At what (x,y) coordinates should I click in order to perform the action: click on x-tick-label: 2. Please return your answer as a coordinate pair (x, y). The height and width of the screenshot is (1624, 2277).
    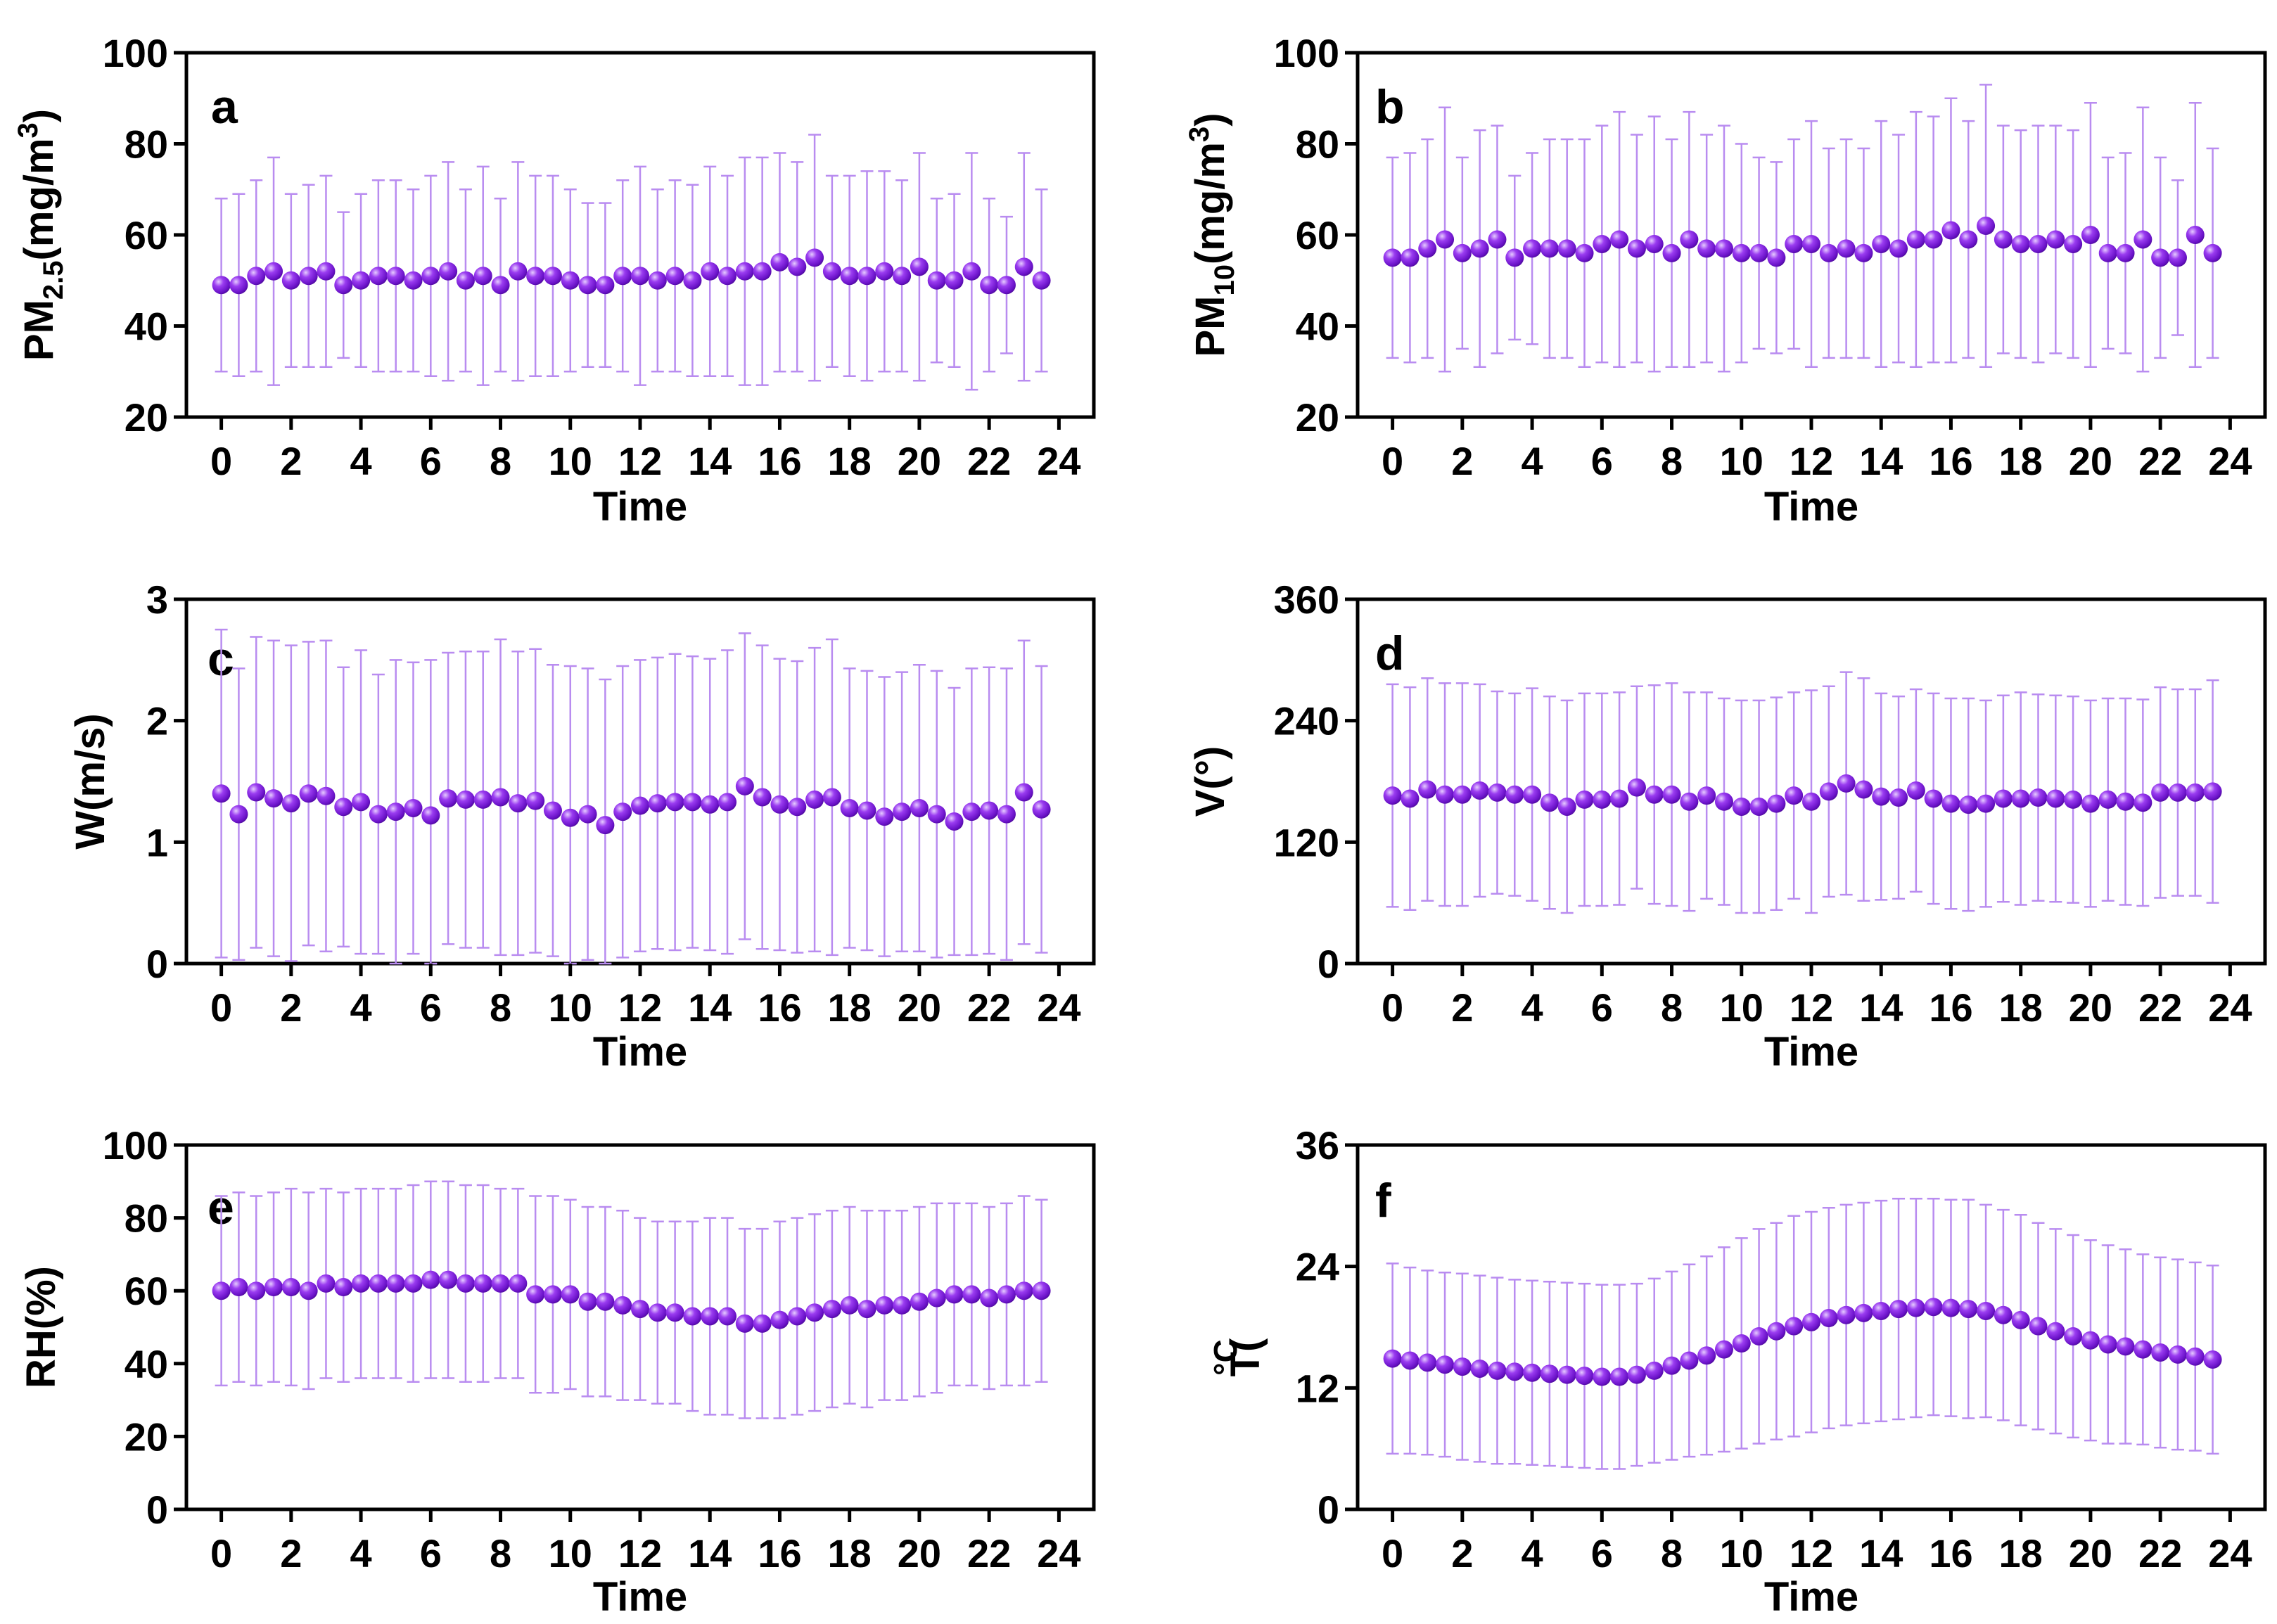
    Looking at the image, I should click on (291, 461).